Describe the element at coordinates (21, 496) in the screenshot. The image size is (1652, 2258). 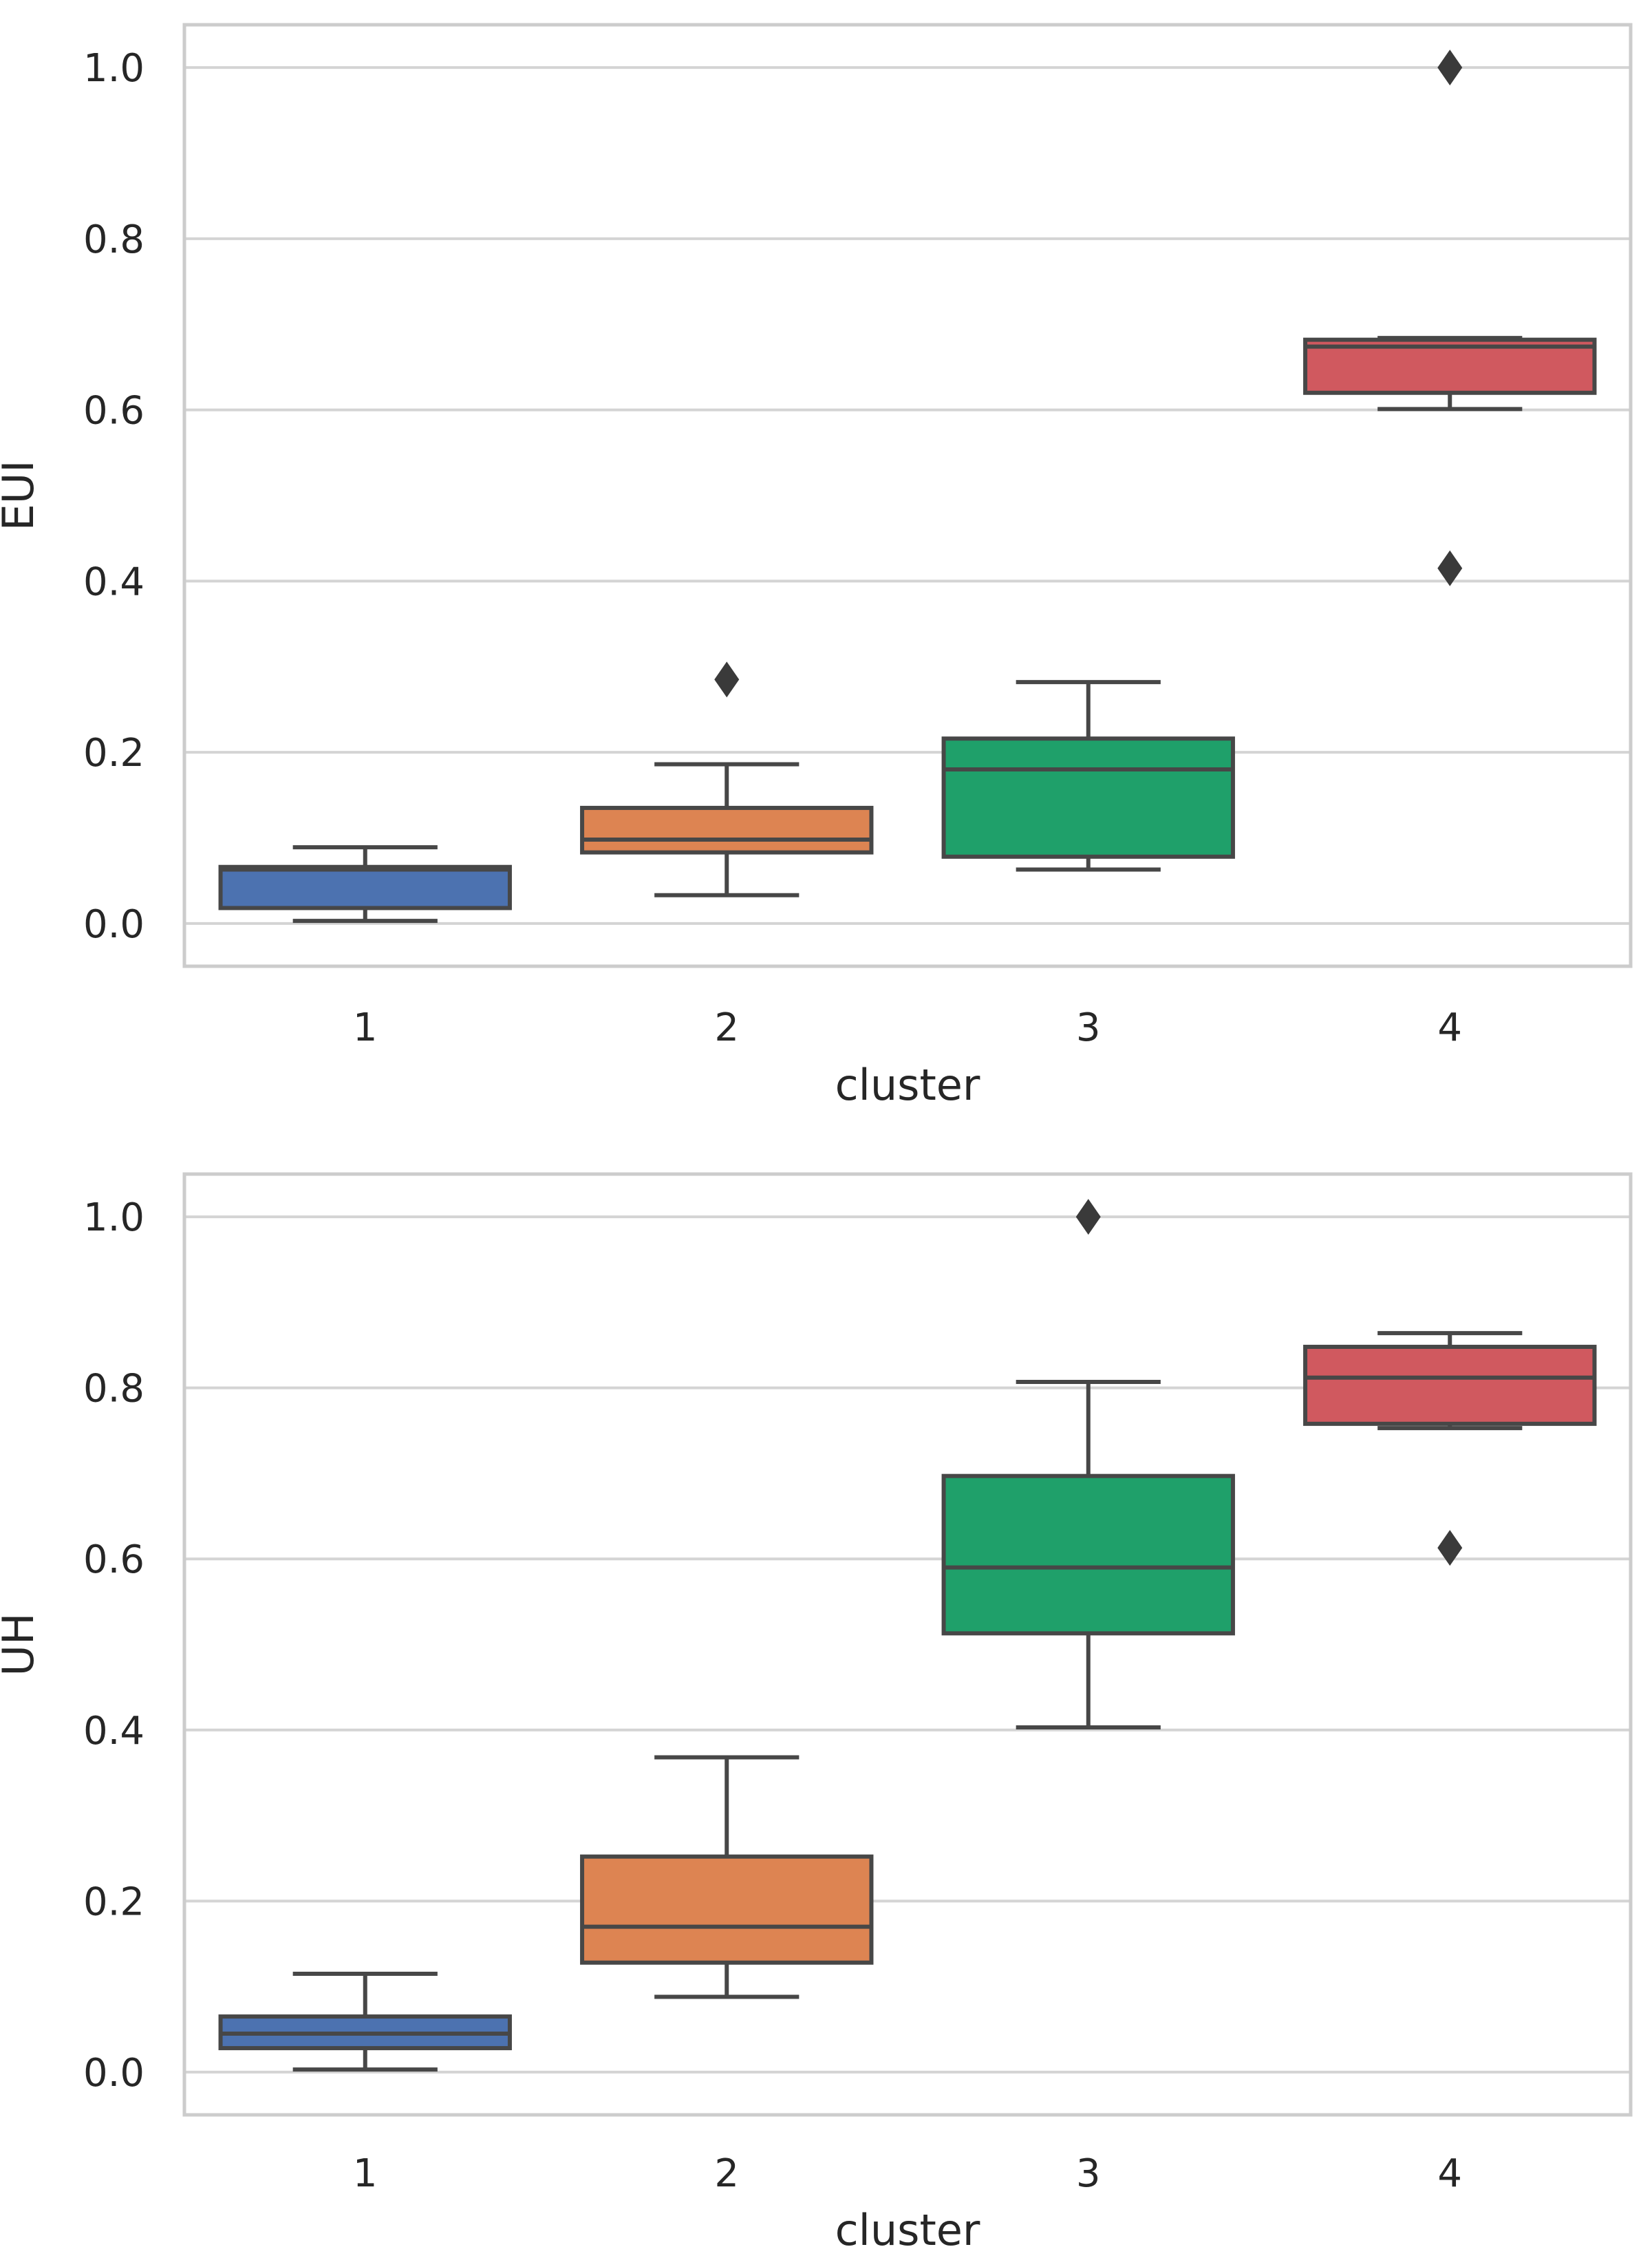
I see `y-axis-label: EUI` at that location.